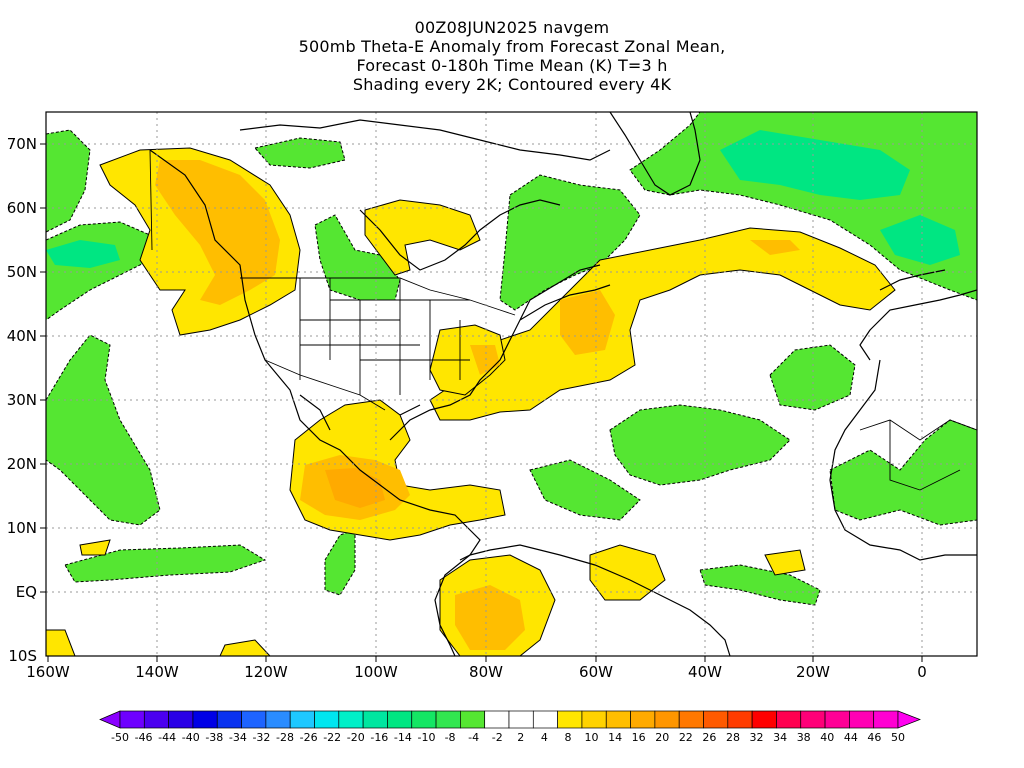  What do you see at coordinates (120, 737) in the screenshot?
I see `colorbar-label: -50` at bounding box center [120, 737].